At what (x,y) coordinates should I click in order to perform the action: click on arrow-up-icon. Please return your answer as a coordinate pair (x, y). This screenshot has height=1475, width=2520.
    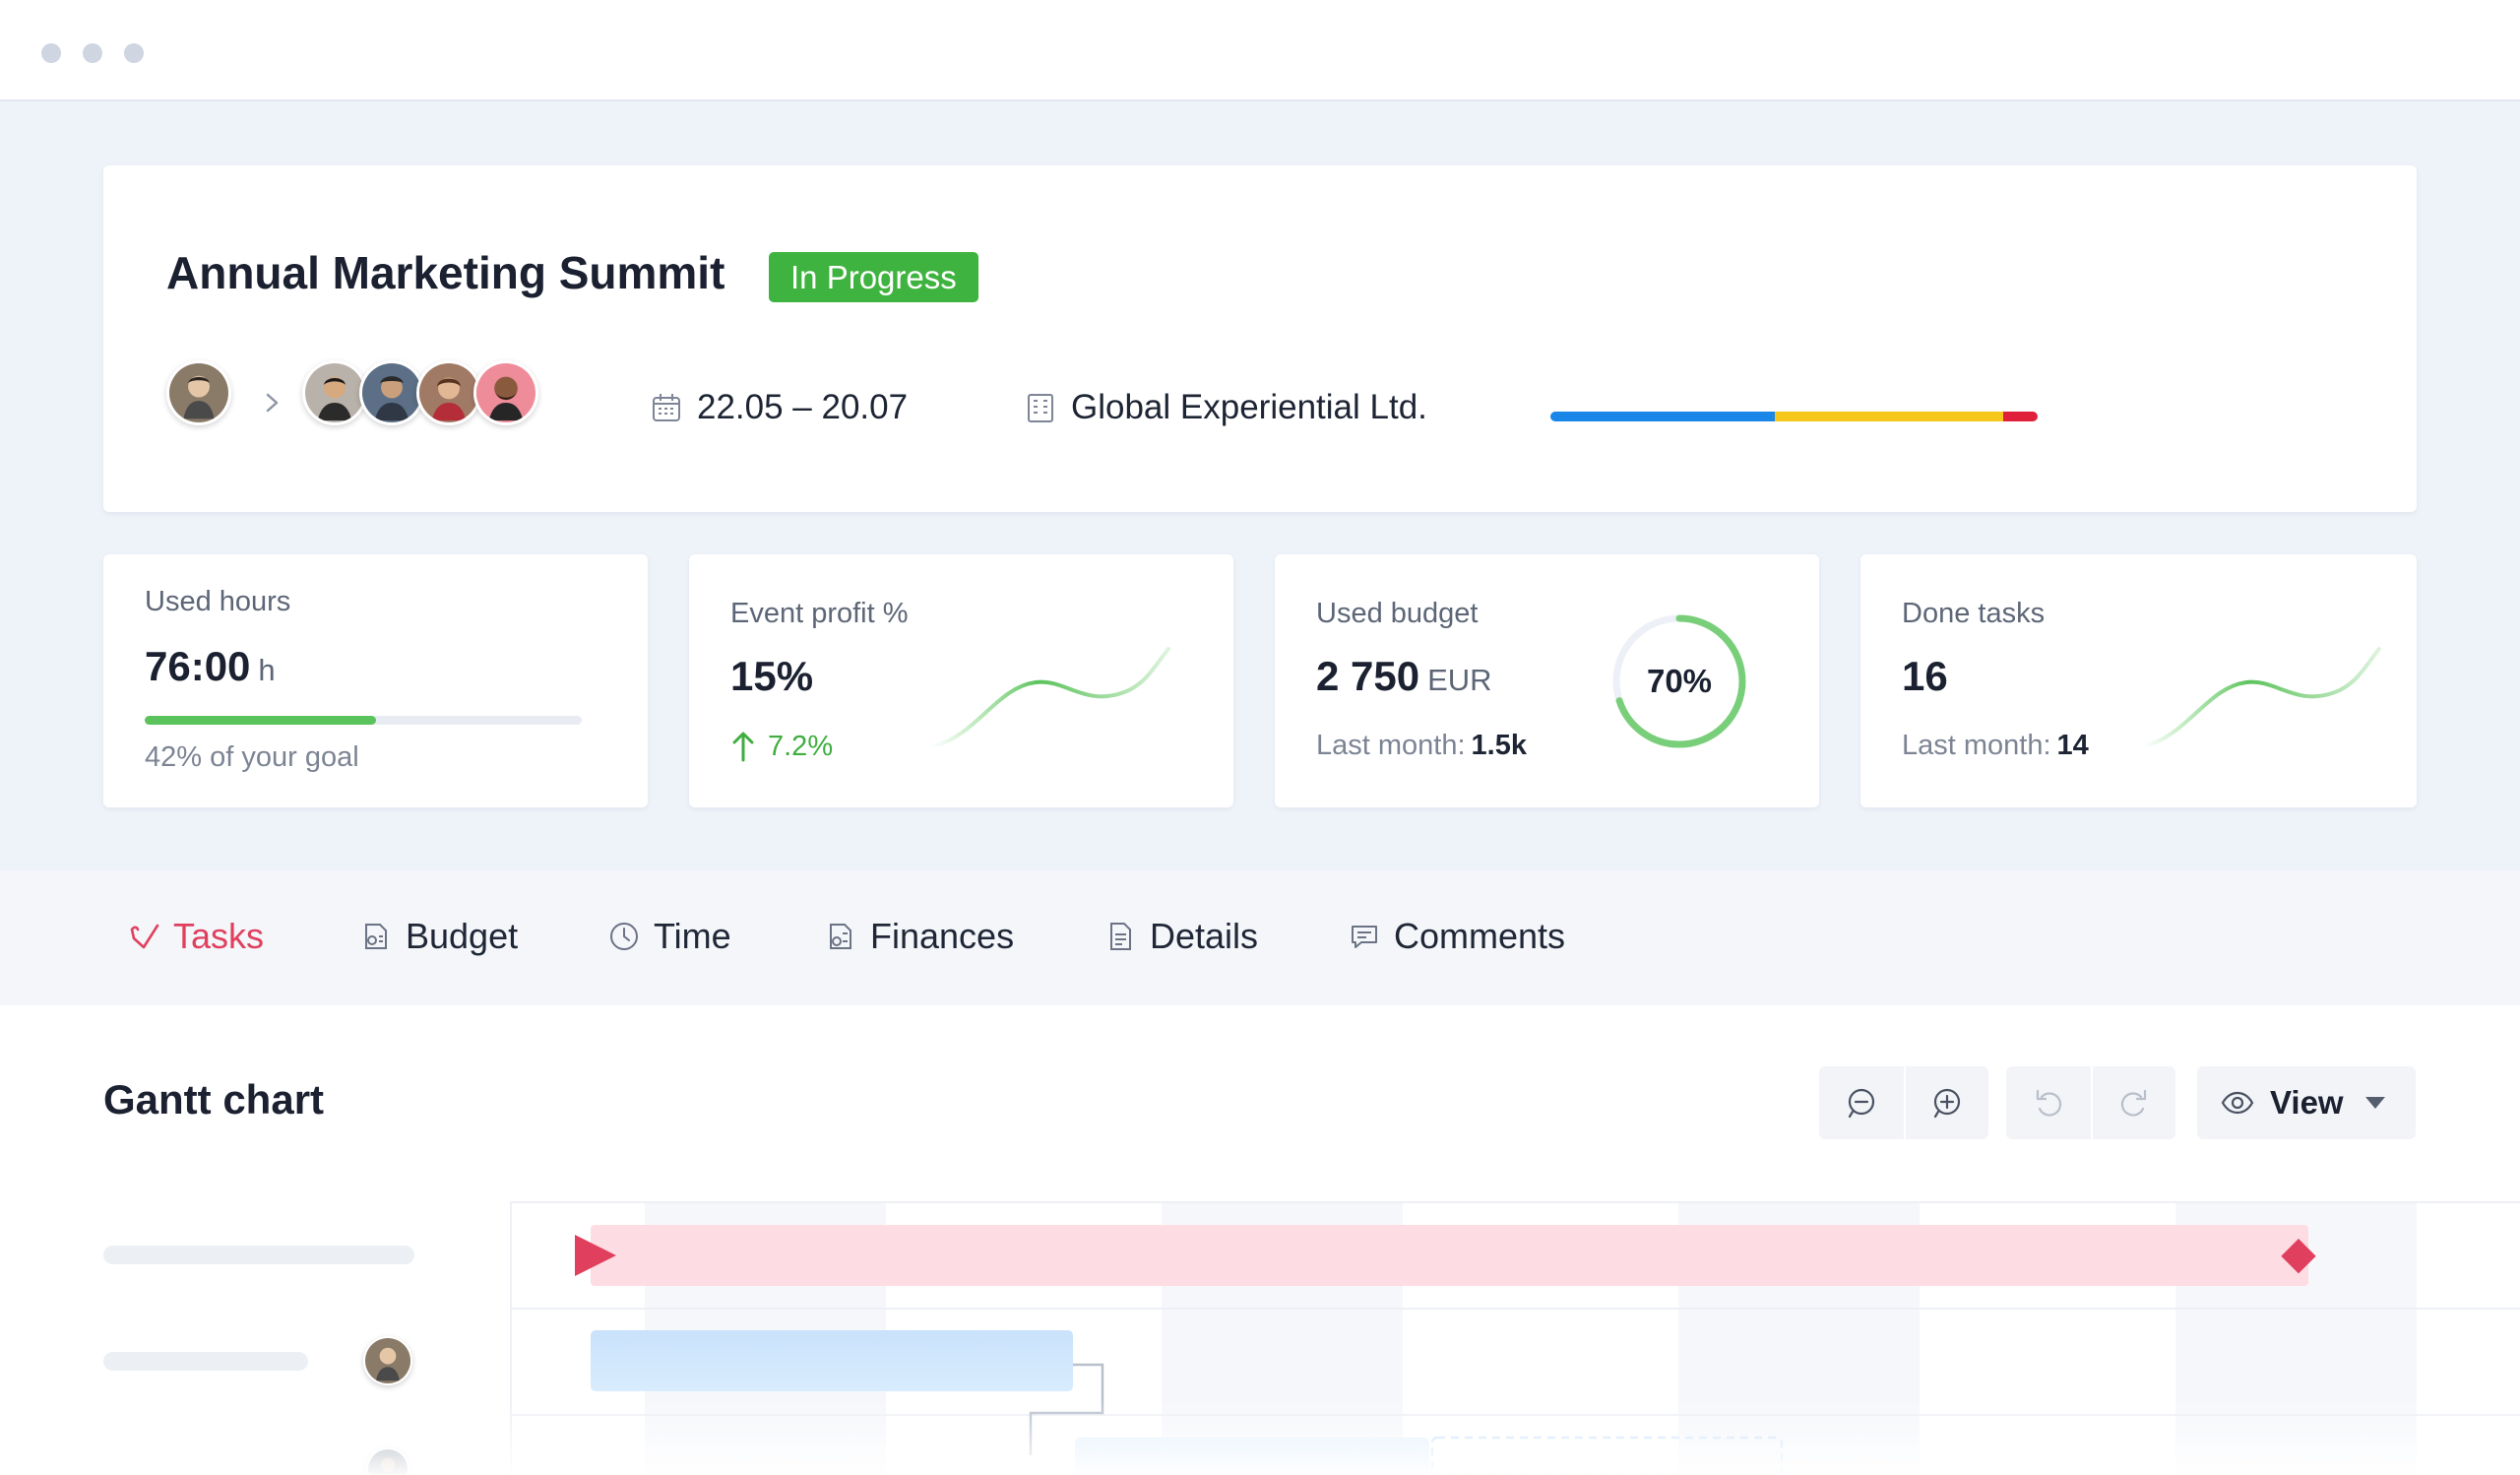
    Looking at the image, I should click on (743, 747).